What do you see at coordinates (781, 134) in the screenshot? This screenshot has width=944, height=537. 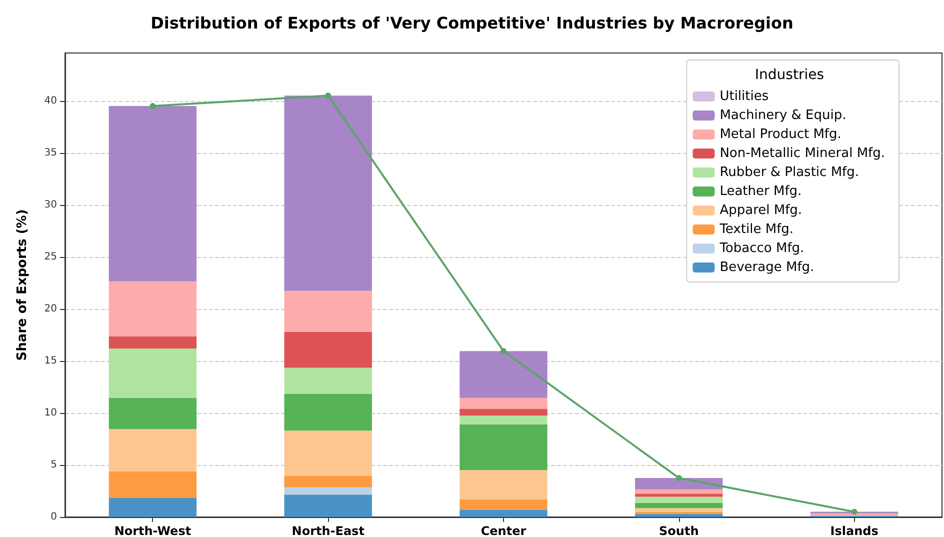 I see `legend-label: Metal Product Mfg.` at bounding box center [781, 134].